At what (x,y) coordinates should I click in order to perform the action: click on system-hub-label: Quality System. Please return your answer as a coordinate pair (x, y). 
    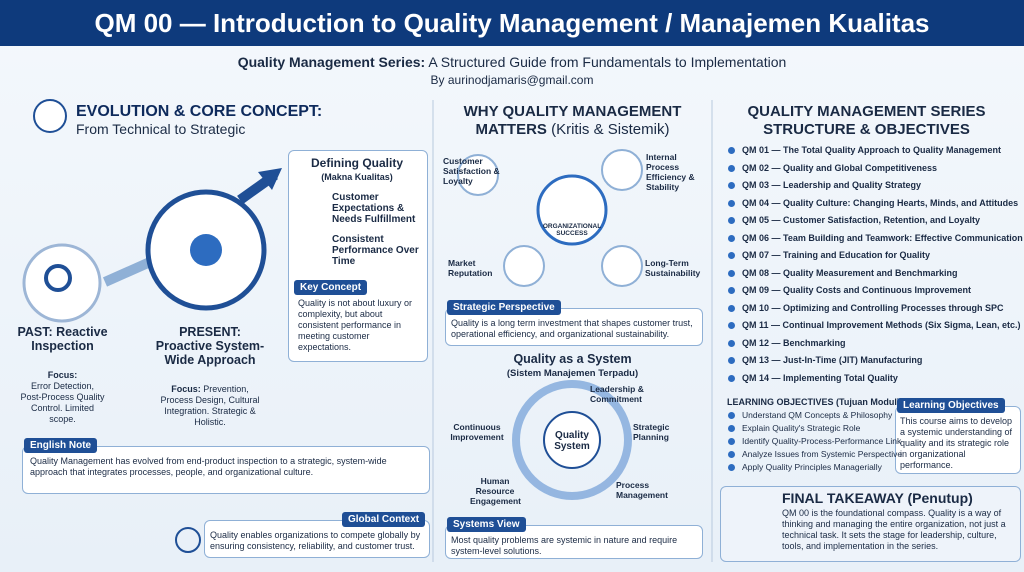
    Looking at the image, I should click on (572, 441).